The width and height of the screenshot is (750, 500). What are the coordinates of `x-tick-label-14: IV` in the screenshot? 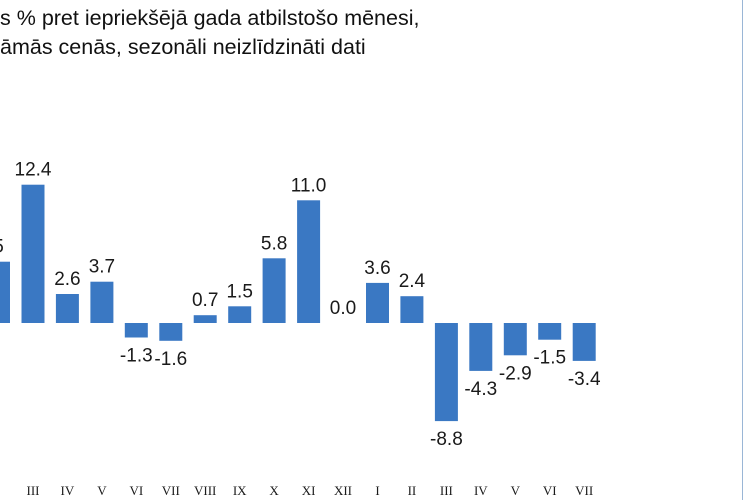 It's located at (481, 490).